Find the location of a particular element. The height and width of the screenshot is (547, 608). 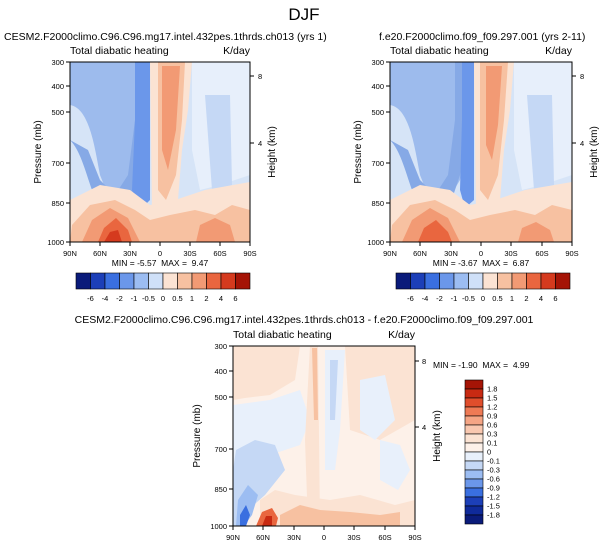

panel-1-colorbar-label: -6 is located at coordinates (90, 298).